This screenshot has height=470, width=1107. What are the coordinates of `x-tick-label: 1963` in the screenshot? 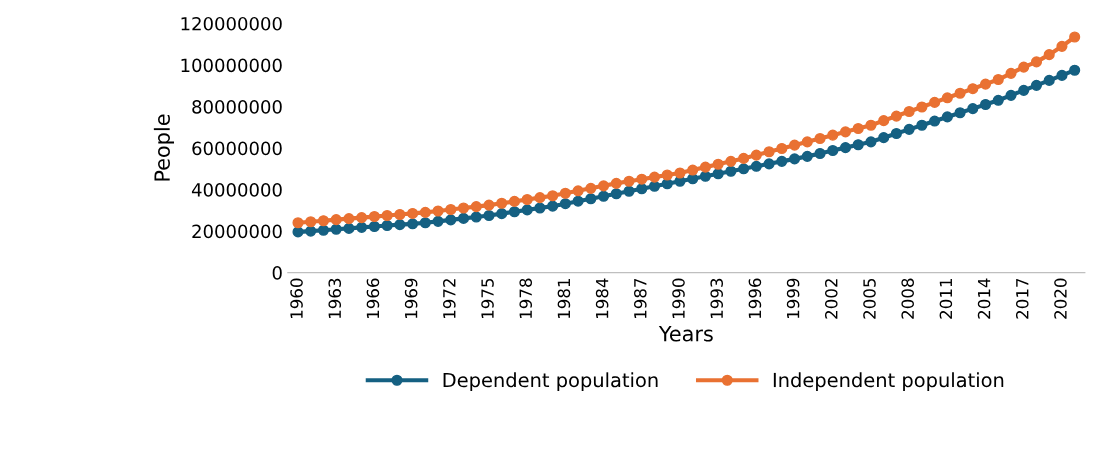 It's located at (335, 298).